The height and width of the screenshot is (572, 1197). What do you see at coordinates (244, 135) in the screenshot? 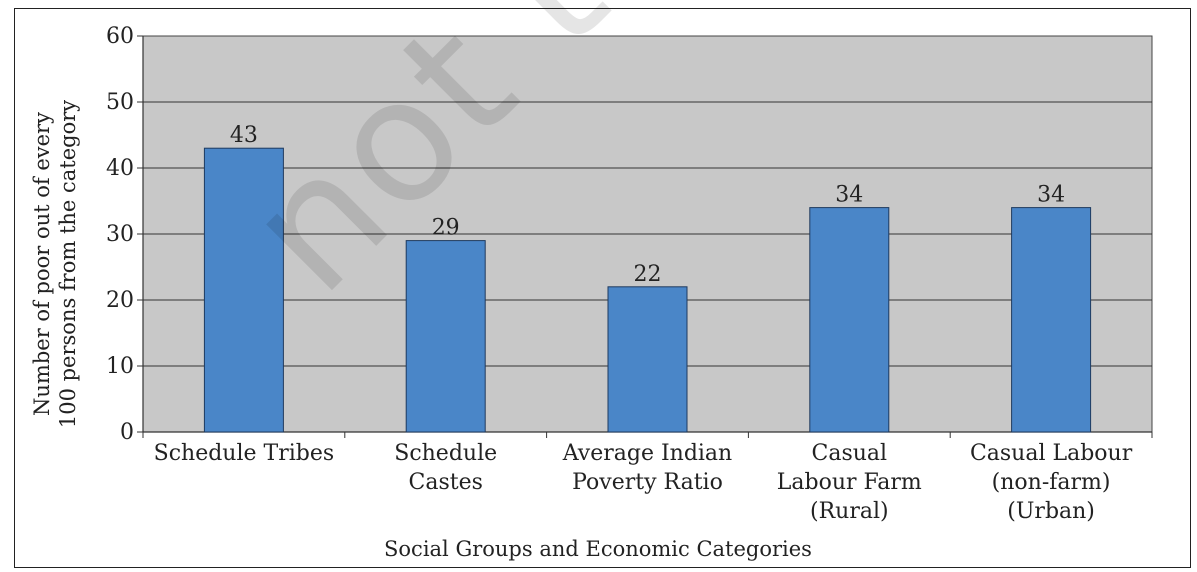
I see `data-label: 43` at bounding box center [244, 135].